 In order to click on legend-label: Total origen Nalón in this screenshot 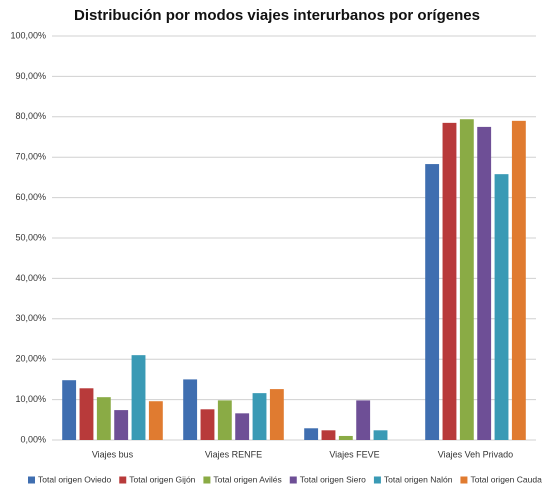, I will do `click(418, 479)`.